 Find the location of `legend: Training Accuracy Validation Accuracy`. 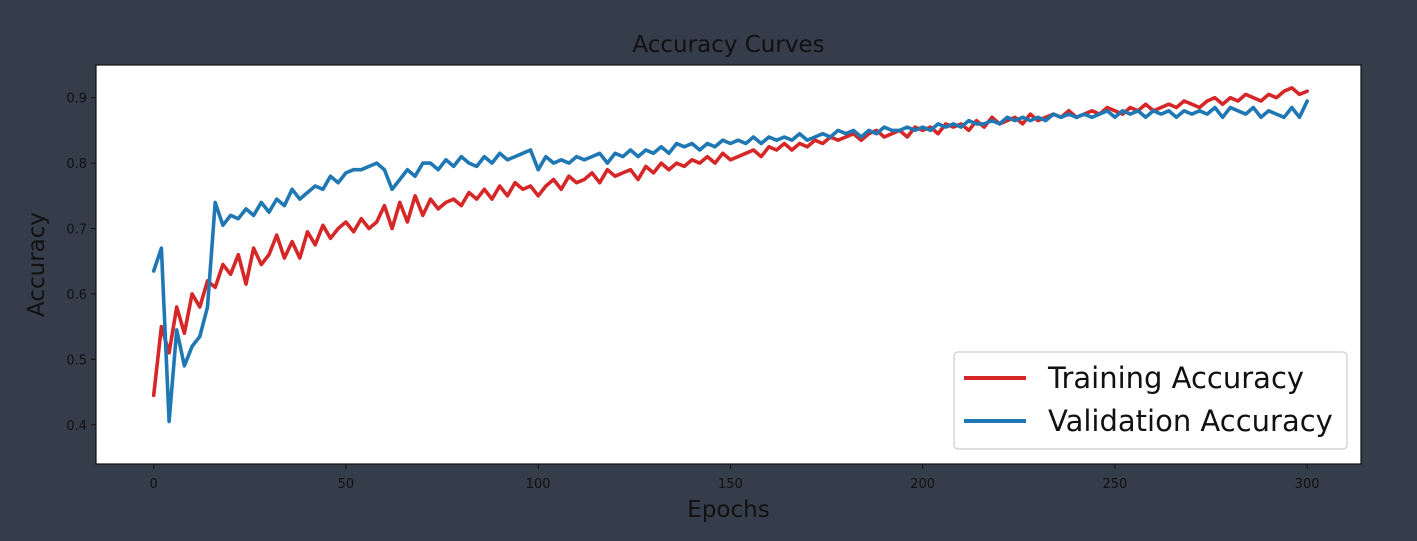

legend: Training Accuracy Validation Accuracy is located at coordinates (1150, 400).